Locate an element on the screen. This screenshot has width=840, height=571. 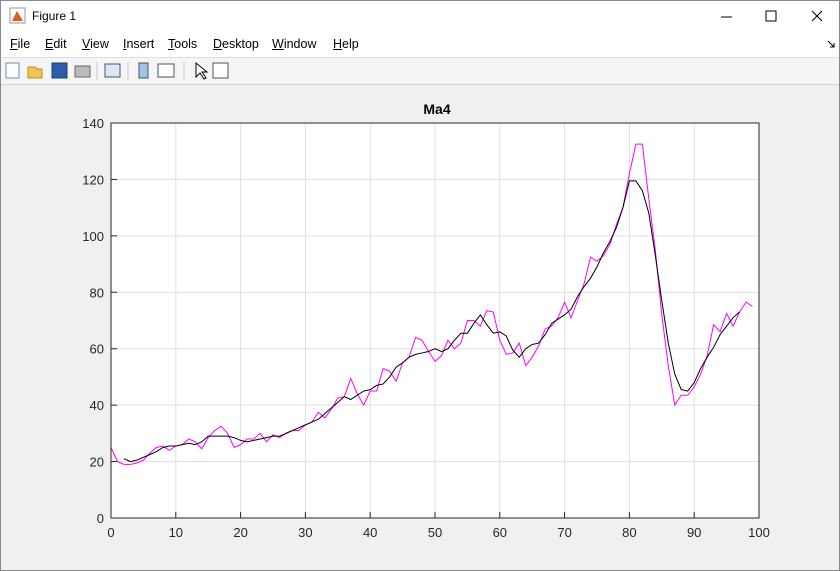
y-tick-label: 20 is located at coordinates (97, 462).